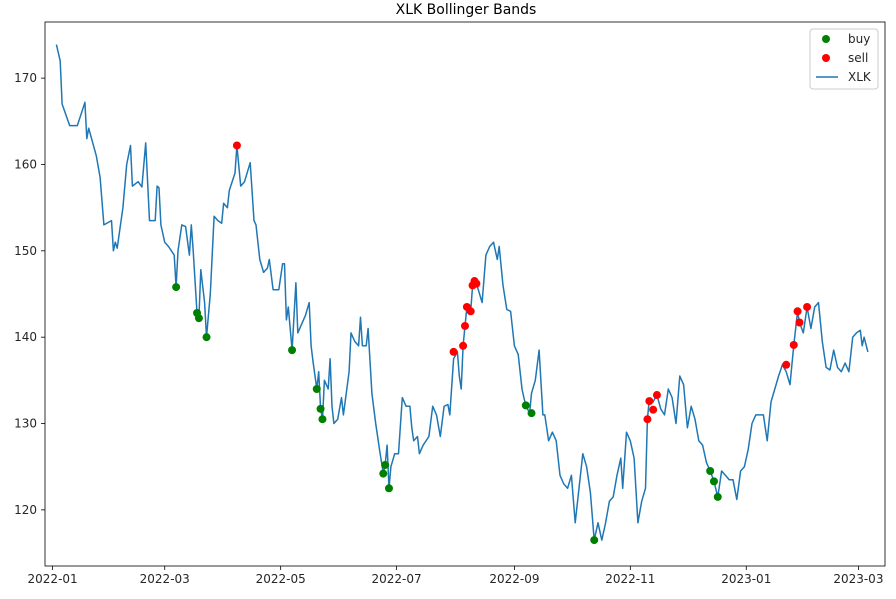 The image size is (896, 599). Describe the element at coordinates (25, 337) in the screenshot. I see `y-tick-label: 140` at that location.